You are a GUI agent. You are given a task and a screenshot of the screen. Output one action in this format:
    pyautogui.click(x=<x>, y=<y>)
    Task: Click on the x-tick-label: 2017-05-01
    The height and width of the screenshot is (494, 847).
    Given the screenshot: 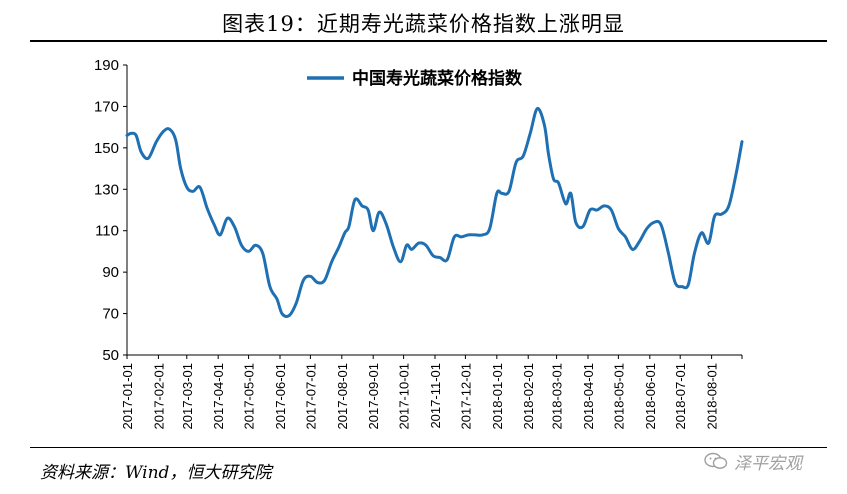 What is the action you would take?
    pyautogui.click(x=249, y=396)
    